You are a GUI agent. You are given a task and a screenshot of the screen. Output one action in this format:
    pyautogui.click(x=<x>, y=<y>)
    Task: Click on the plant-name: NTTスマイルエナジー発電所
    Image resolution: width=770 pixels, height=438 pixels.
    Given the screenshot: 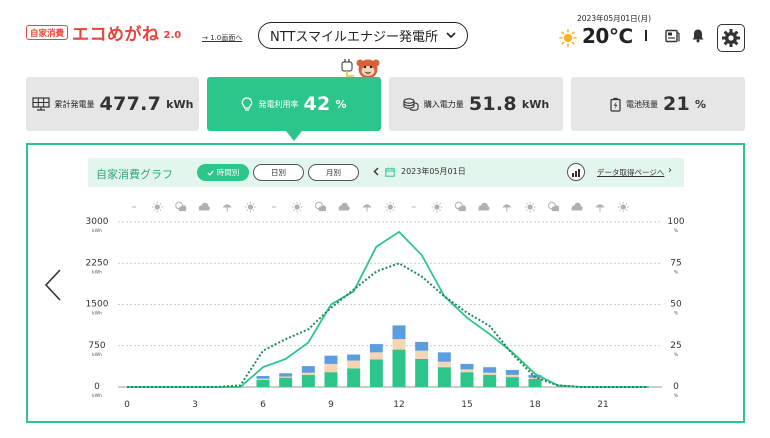 What is the action you would take?
    pyautogui.click(x=354, y=37)
    